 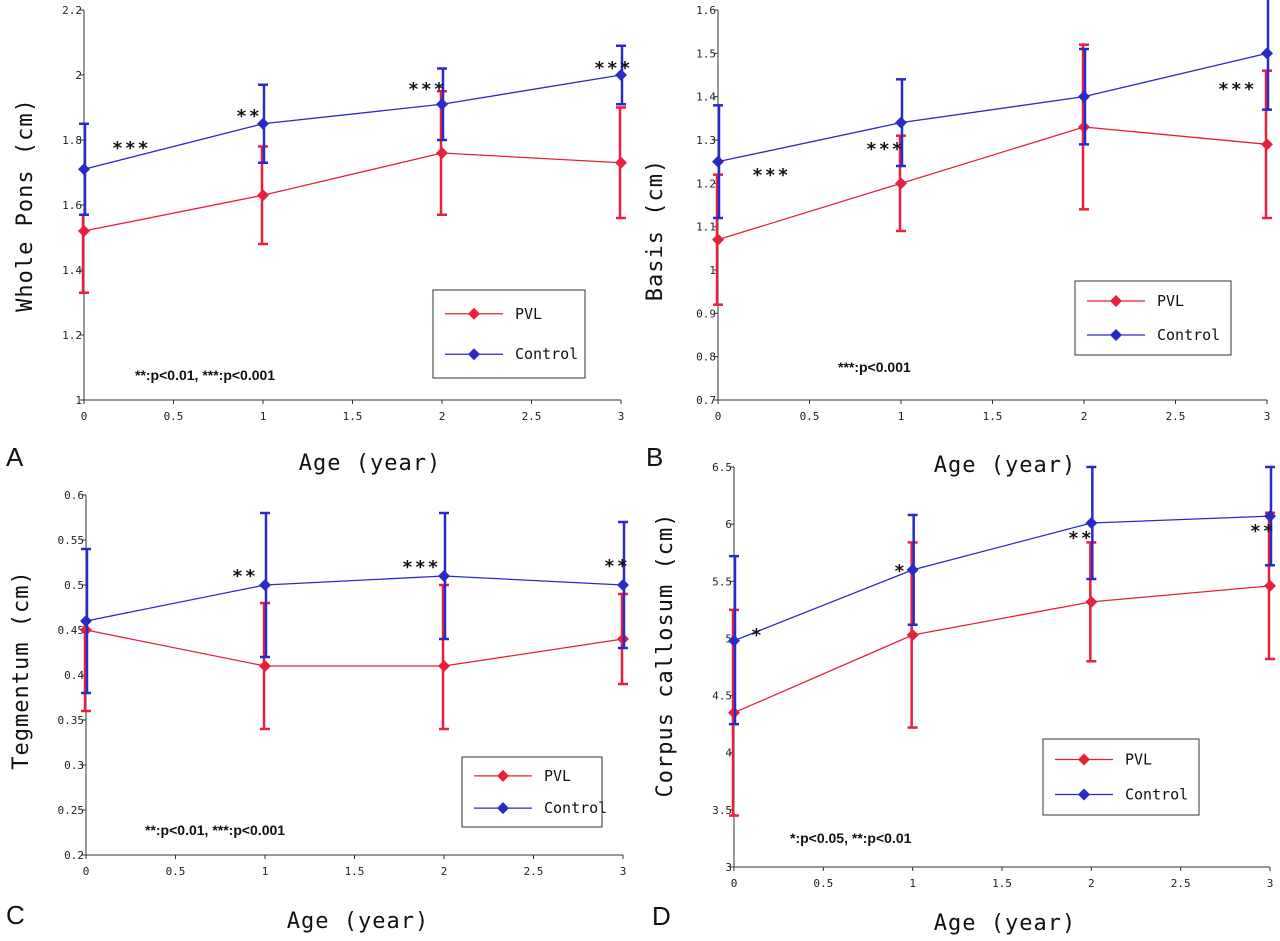 I want to click on y-tick-label: 1.1, so click(x=706, y=227).